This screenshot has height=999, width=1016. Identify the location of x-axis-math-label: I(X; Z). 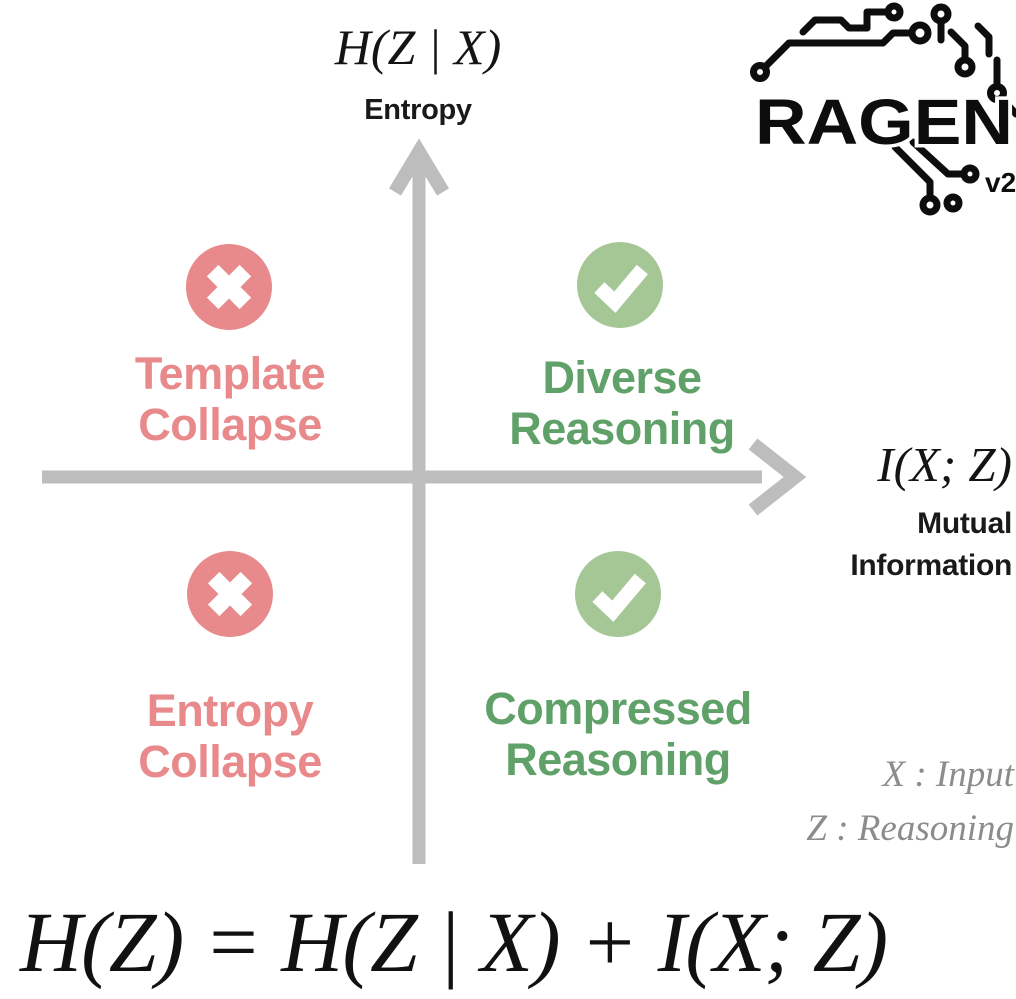
(944, 464).